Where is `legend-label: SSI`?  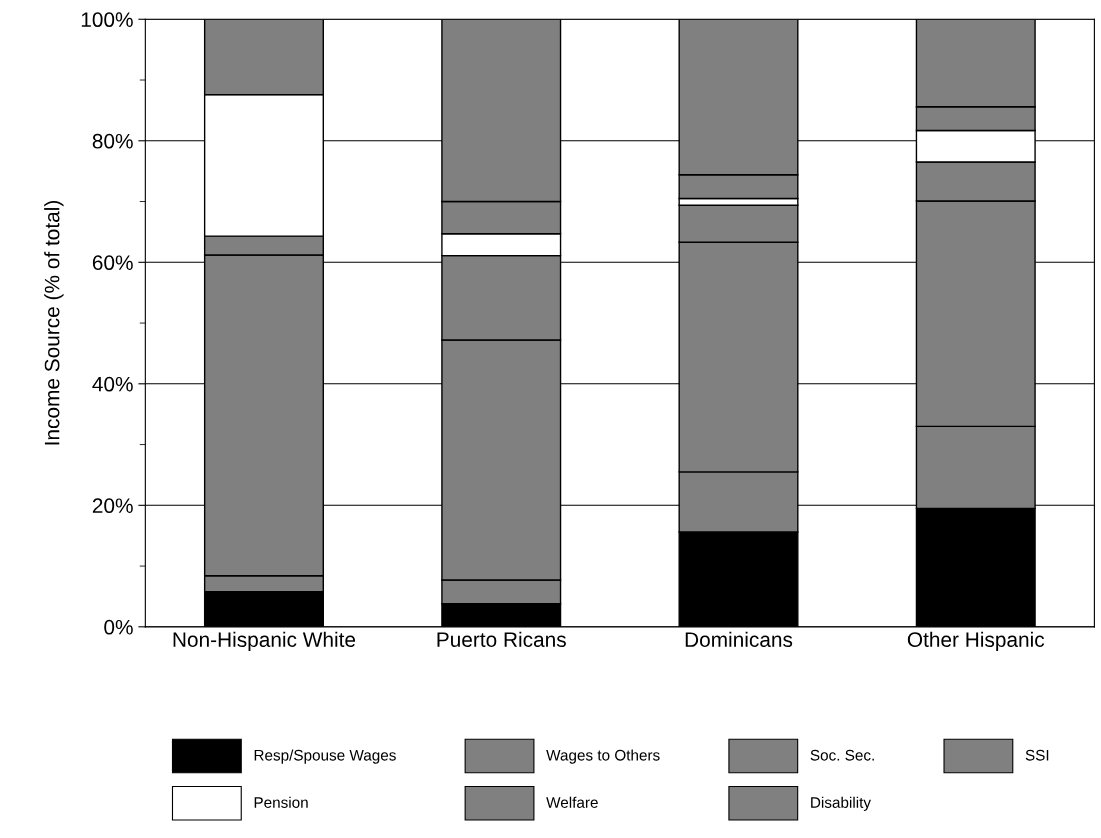
legend-label: SSI is located at coordinates (1037, 755).